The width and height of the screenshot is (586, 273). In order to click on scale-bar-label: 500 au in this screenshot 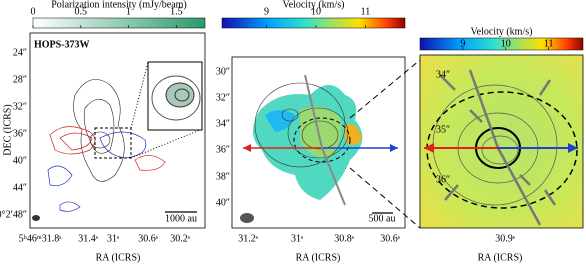, I will do `click(382, 218)`.